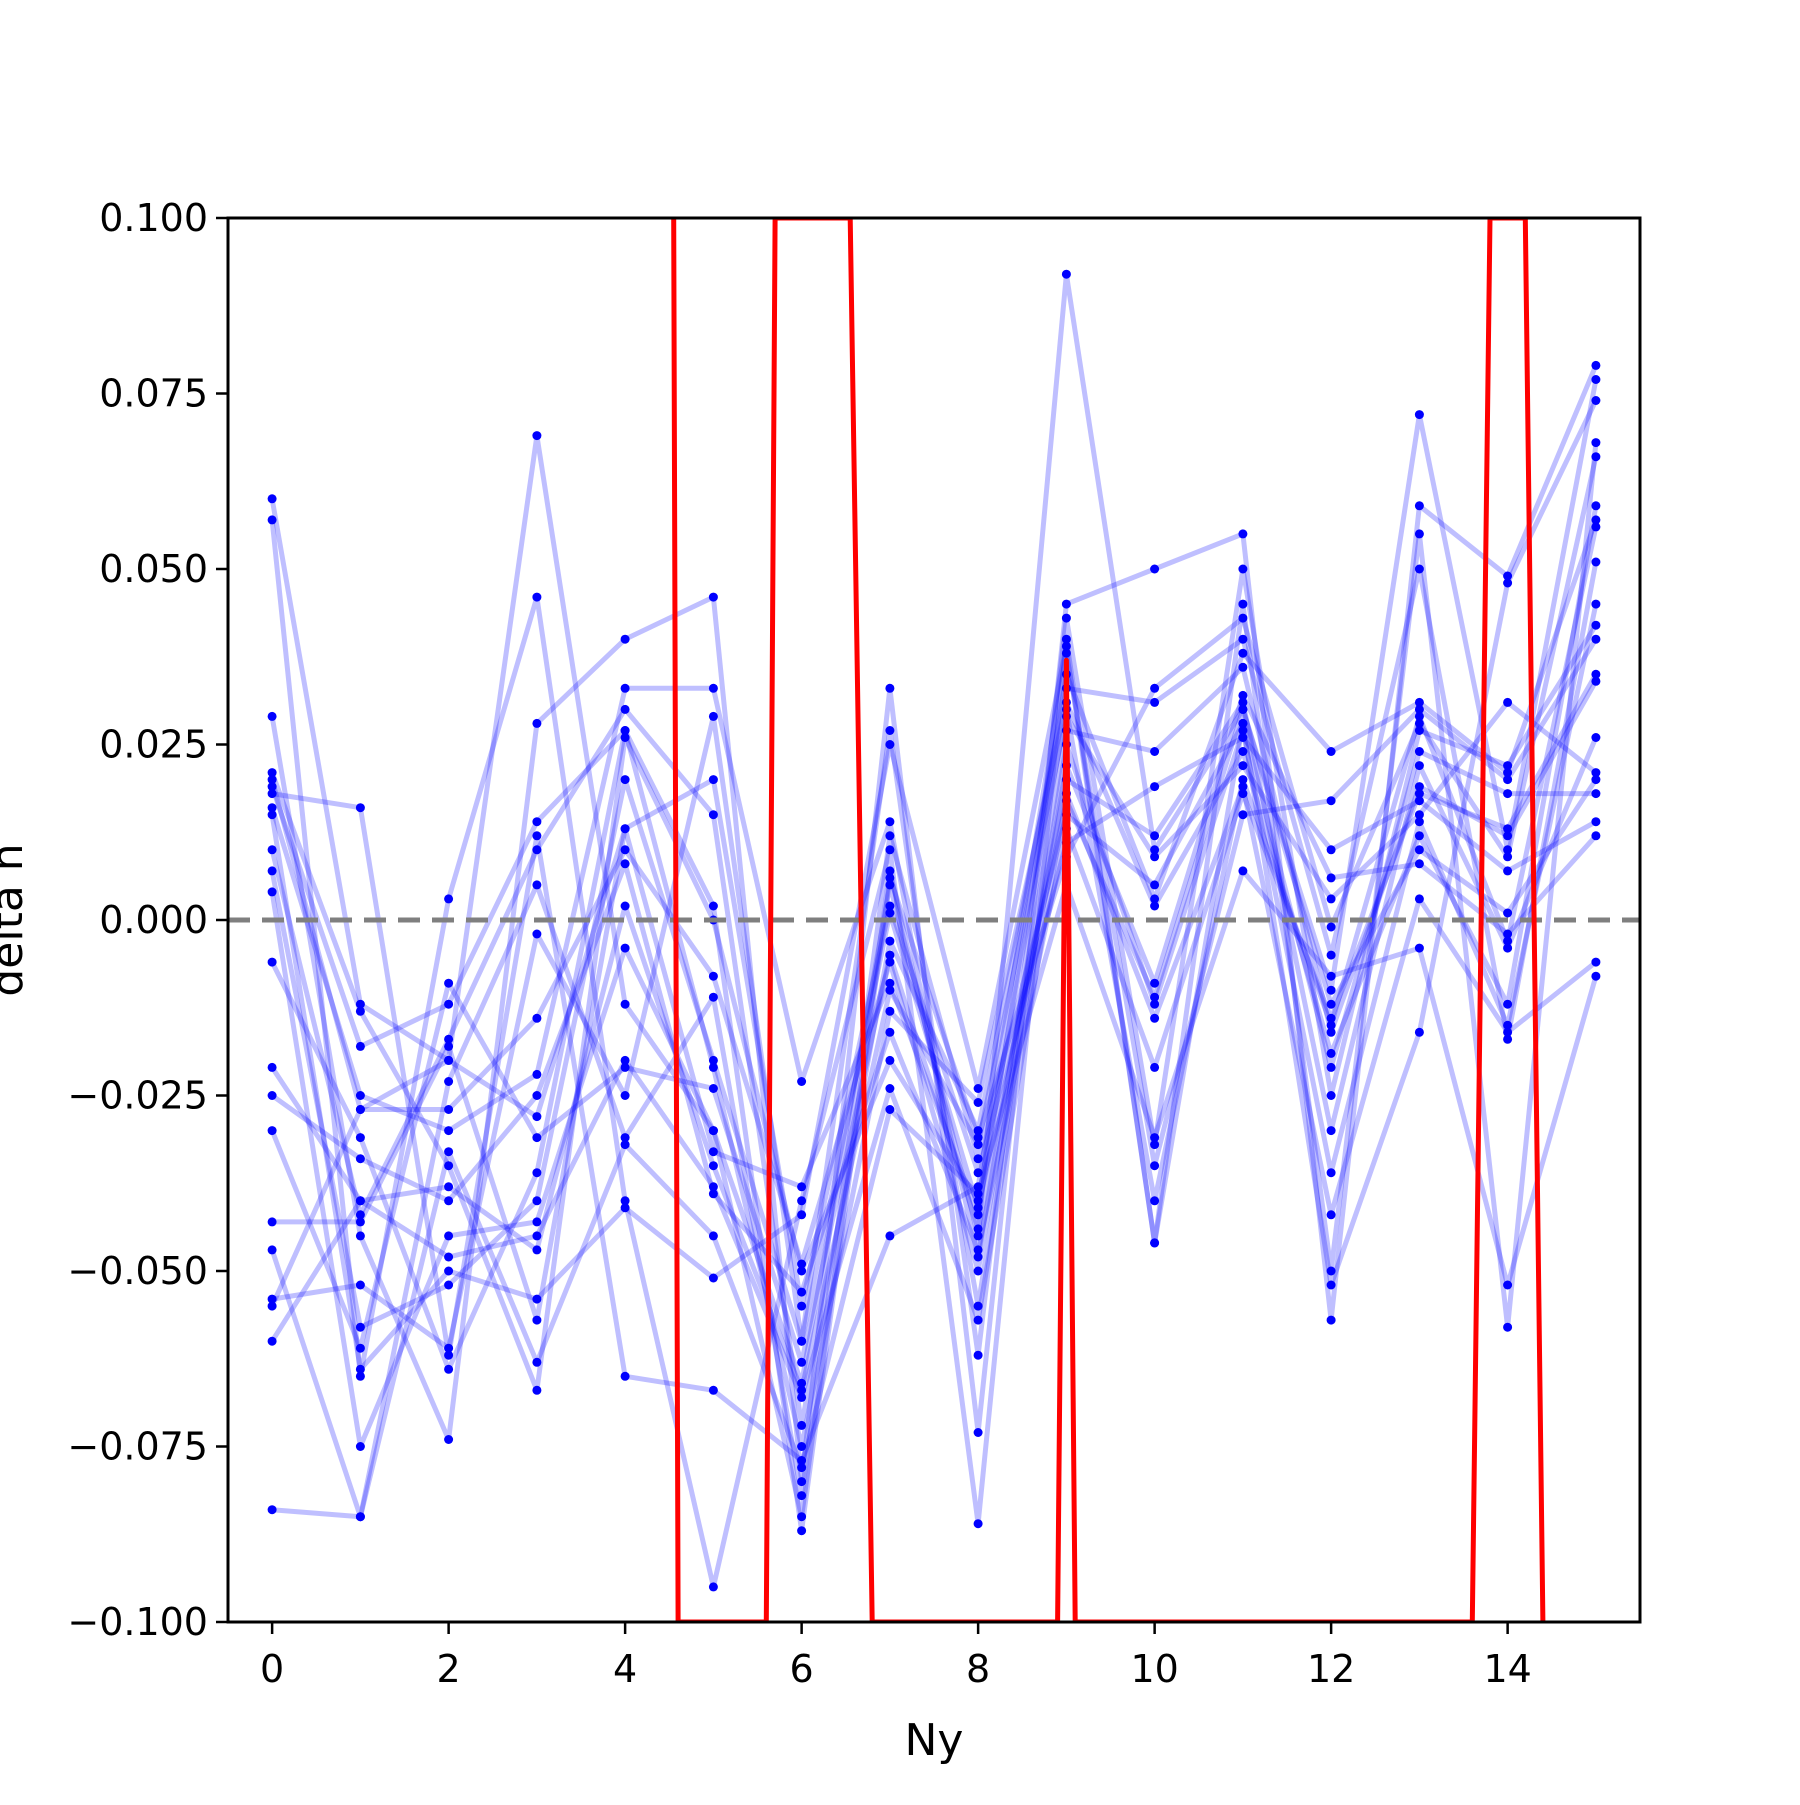 The height and width of the screenshot is (1805, 1800). Describe the element at coordinates (272, 1669) in the screenshot. I see `x-tick-label-0: 0` at that location.